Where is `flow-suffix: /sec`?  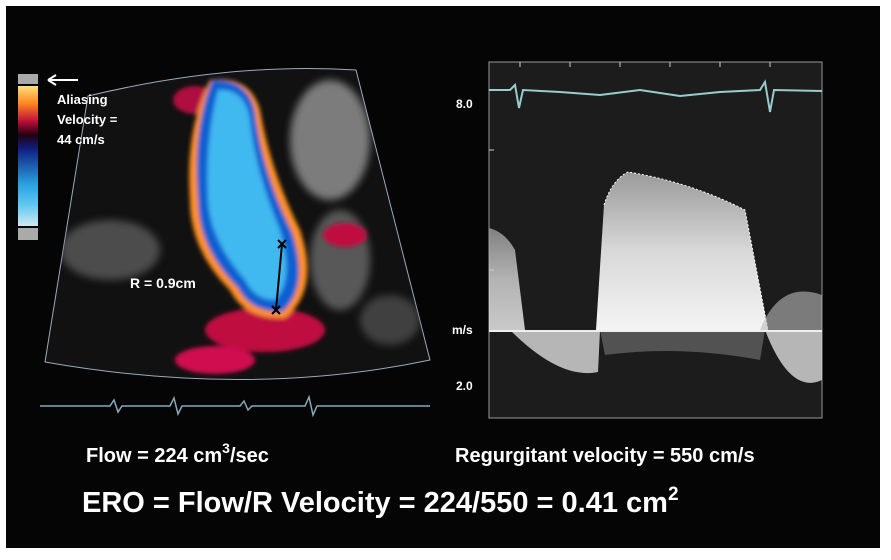 flow-suffix: /sec is located at coordinates (249, 456).